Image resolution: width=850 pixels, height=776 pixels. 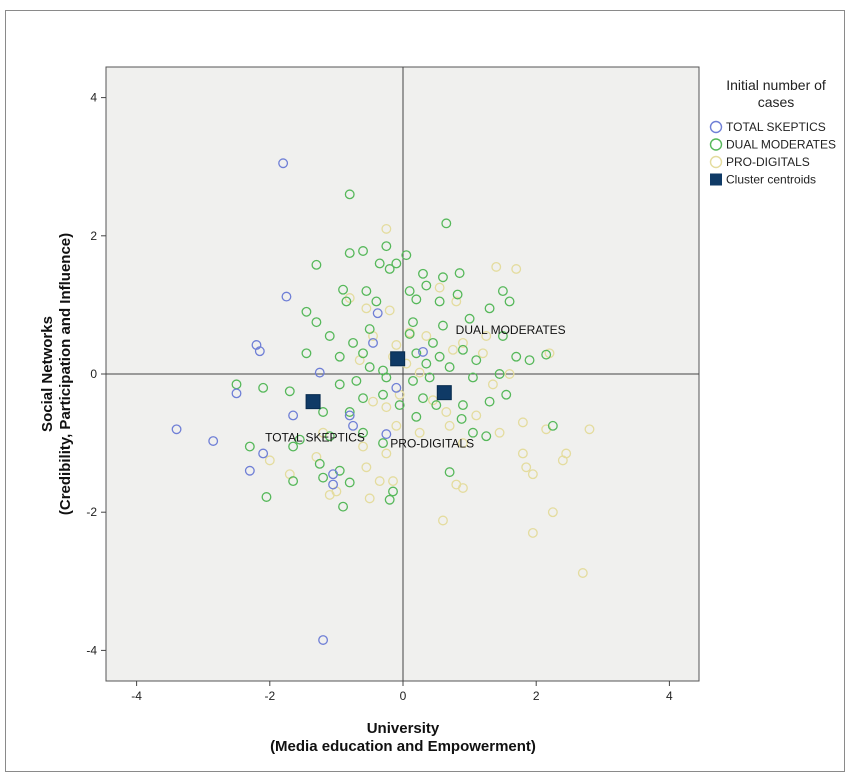 I want to click on y-tick-label: -2, so click(x=91, y=512).